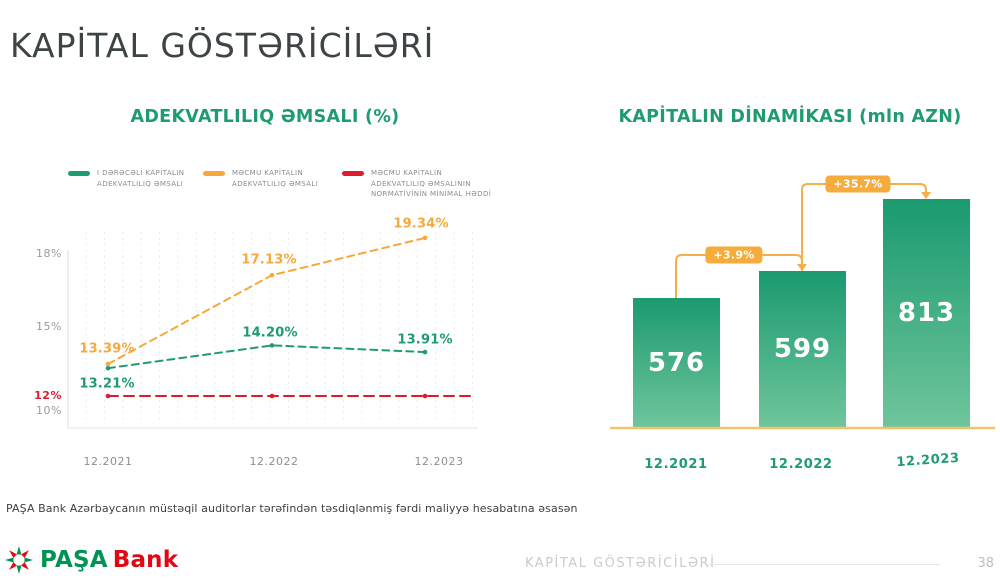 Image resolution: width=1000 pixels, height=588 pixels. What do you see at coordinates (19, 560) in the screenshot?
I see `pasha-bank-star-icon` at bounding box center [19, 560].